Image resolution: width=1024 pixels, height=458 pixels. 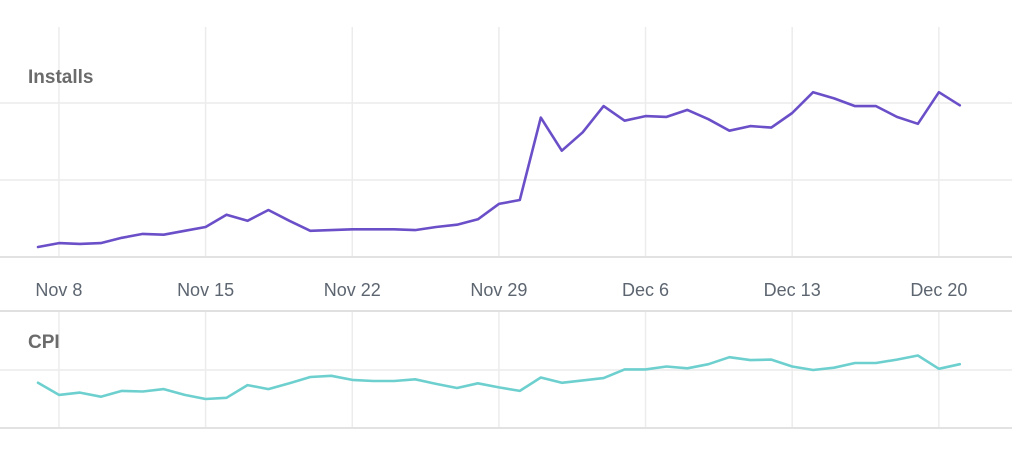 What do you see at coordinates (205, 290) in the screenshot?
I see `x-tick-label: Nov 15` at bounding box center [205, 290].